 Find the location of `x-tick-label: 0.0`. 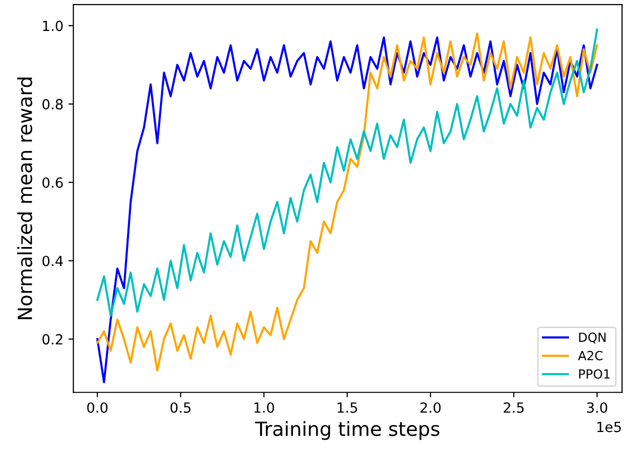

x-tick-label: 0.0 is located at coordinates (97, 407).